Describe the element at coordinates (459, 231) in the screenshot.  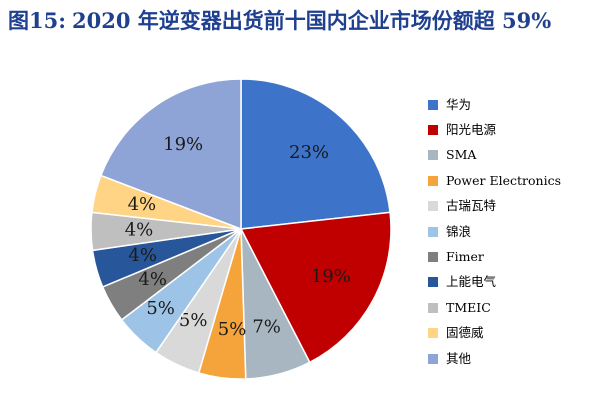
I see `legend-label: 锦浪` at that location.